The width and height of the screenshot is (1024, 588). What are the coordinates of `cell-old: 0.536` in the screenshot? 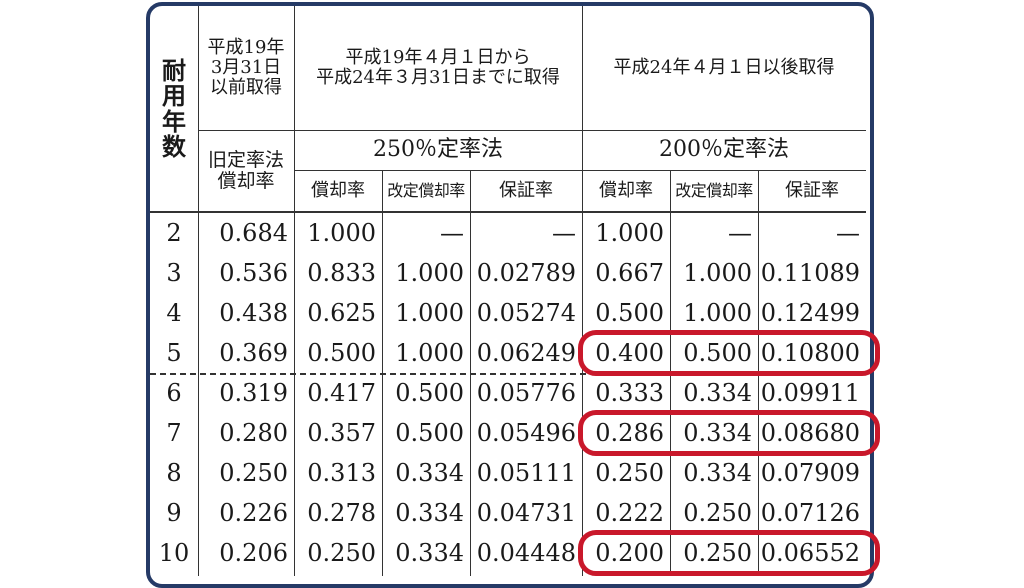 It's located at (253, 272).